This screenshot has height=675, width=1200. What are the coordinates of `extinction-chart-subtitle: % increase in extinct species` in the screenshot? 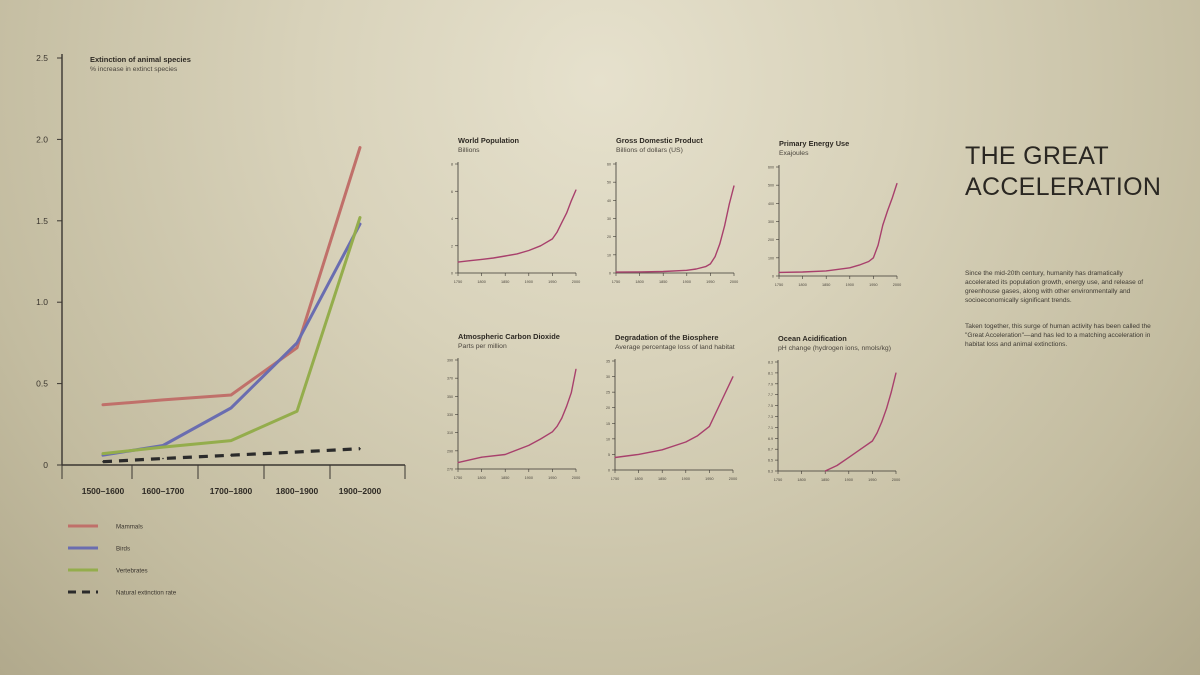 It's located at (134, 69).